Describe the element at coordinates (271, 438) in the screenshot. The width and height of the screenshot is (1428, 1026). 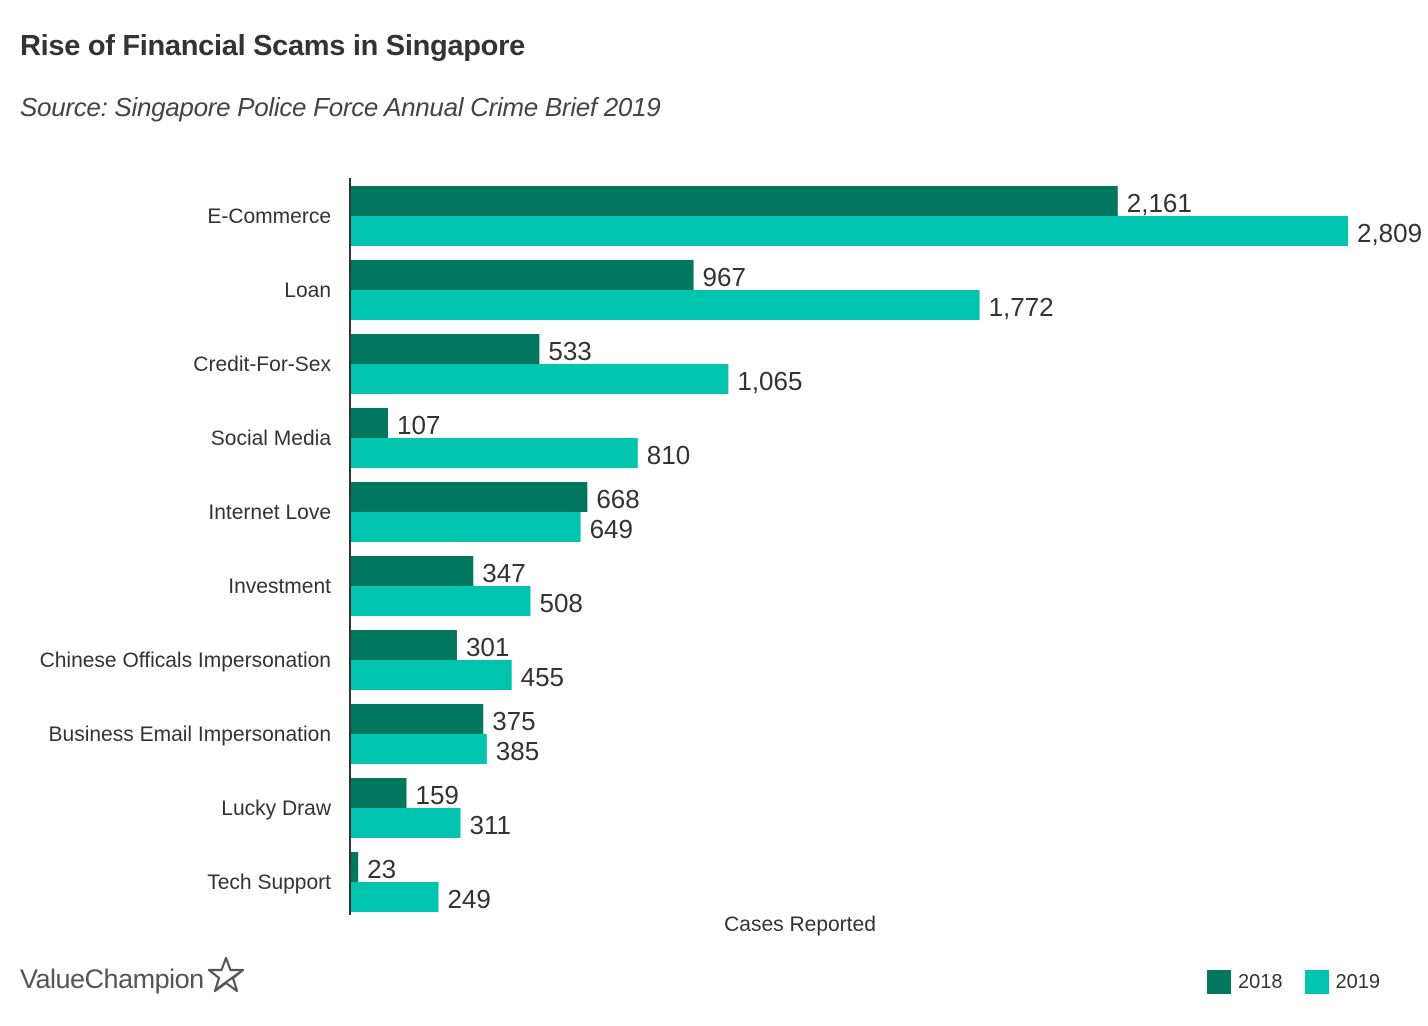
I see `category-label-social-media: Social Media` at that location.